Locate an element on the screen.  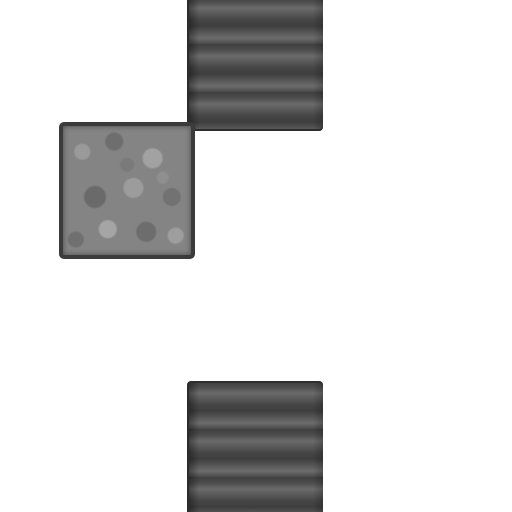
stone-block is located at coordinates (127, 190).